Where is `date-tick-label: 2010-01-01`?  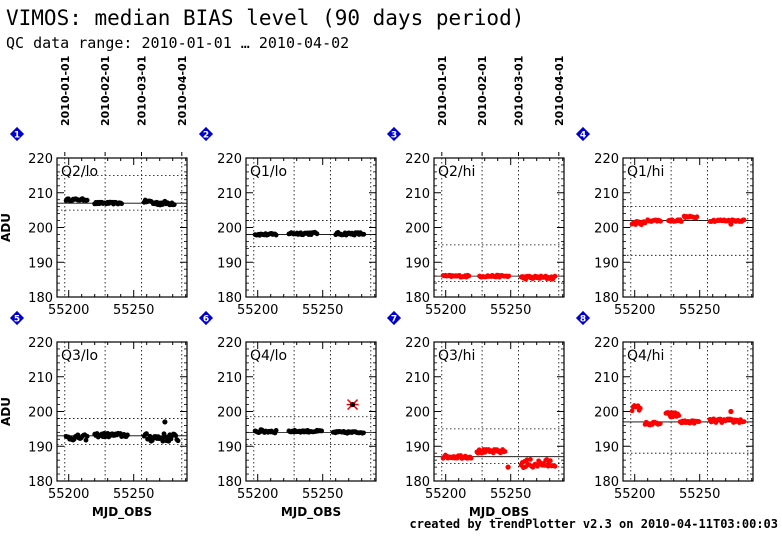
date-tick-label: 2010-01-01 is located at coordinates (65, 91).